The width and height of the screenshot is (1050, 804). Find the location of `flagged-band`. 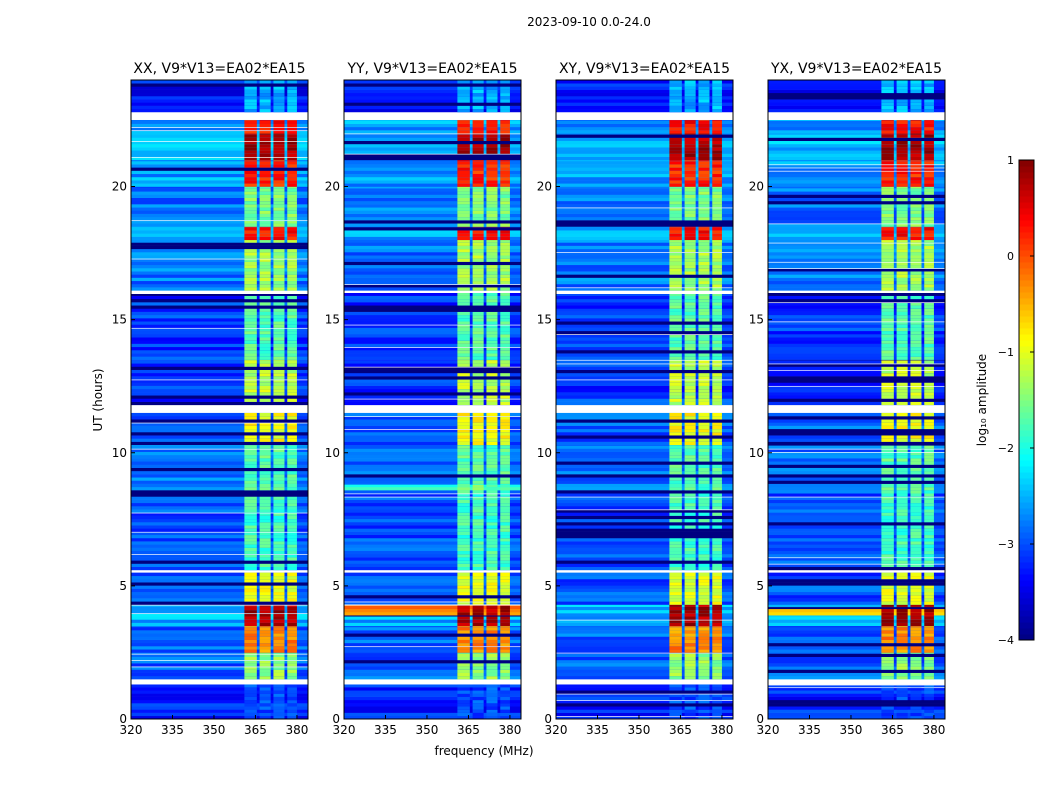

flagged-band is located at coordinates (644, 291).